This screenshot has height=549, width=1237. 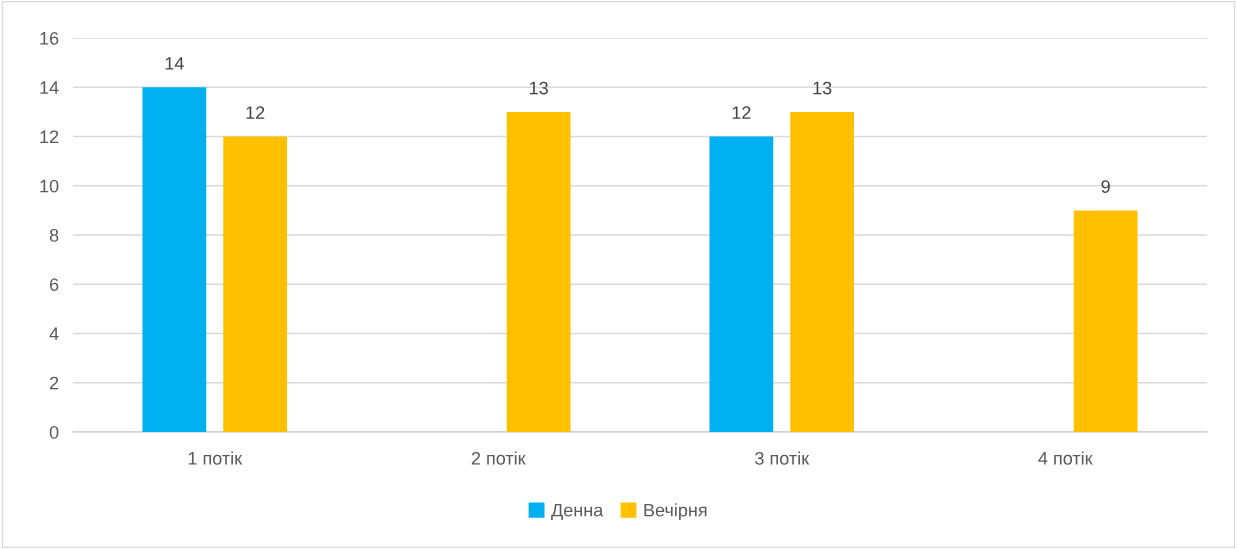 I want to click on x-tick-label: 1 потік, so click(x=215, y=458).